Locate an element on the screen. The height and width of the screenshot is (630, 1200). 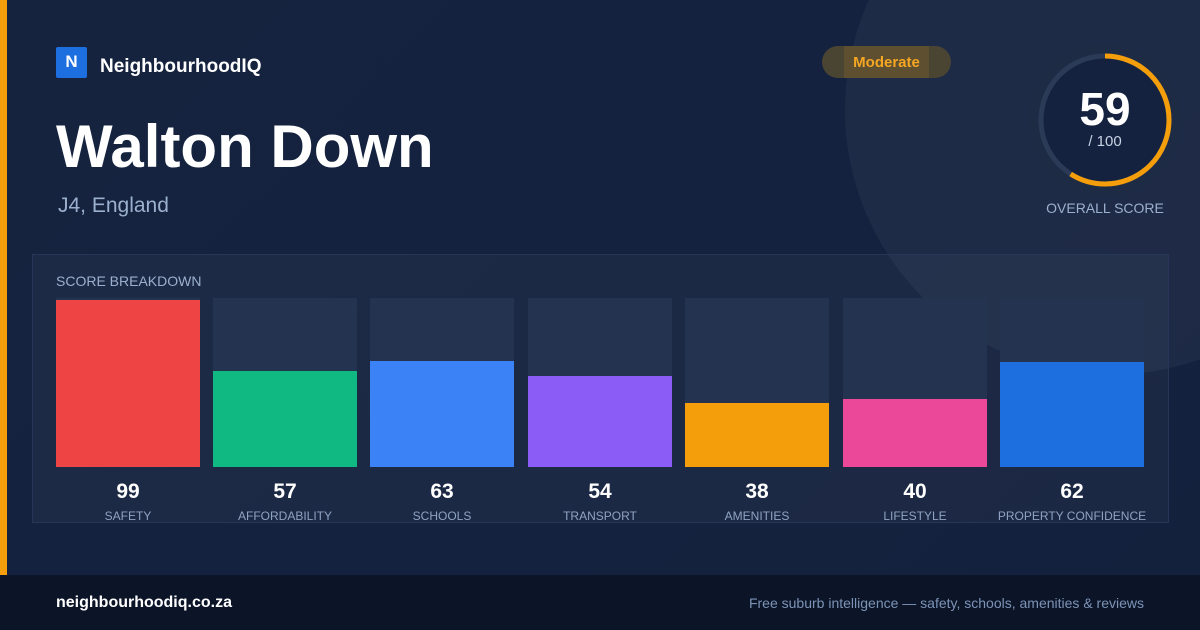
footer-url: neighbourhoodiq.co.za is located at coordinates (144, 602).